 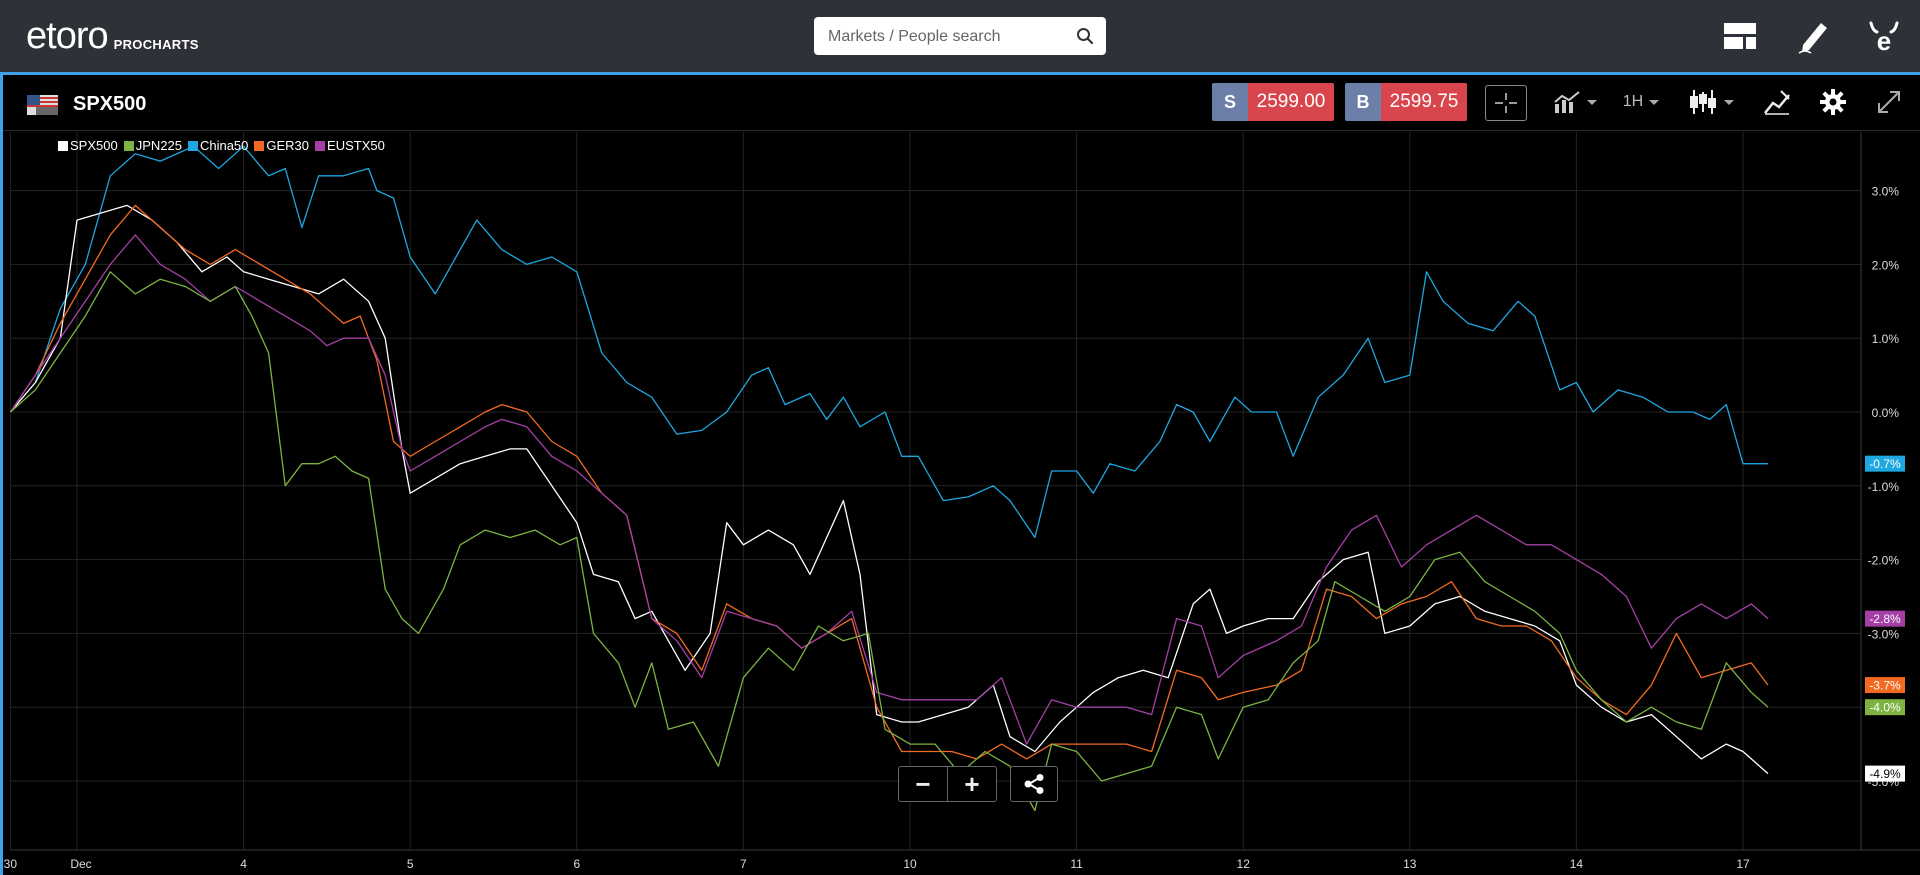 What do you see at coordinates (356, 145) in the screenshot?
I see `legend-label: EUSTX50` at bounding box center [356, 145].